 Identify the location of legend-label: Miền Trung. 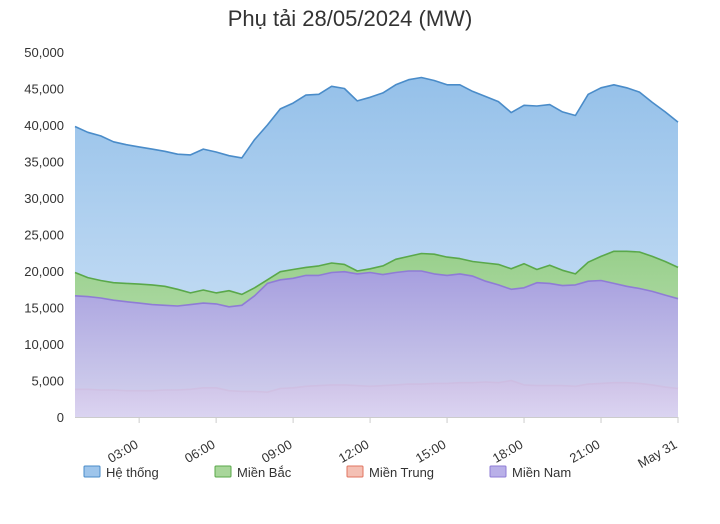
(401, 472).